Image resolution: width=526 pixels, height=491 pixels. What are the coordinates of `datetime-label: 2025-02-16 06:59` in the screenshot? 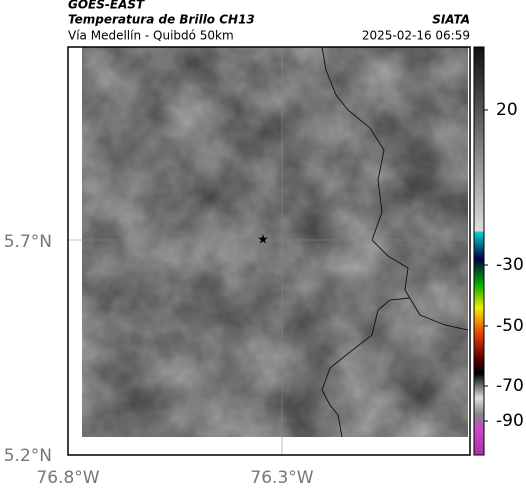 It's located at (416, 36).